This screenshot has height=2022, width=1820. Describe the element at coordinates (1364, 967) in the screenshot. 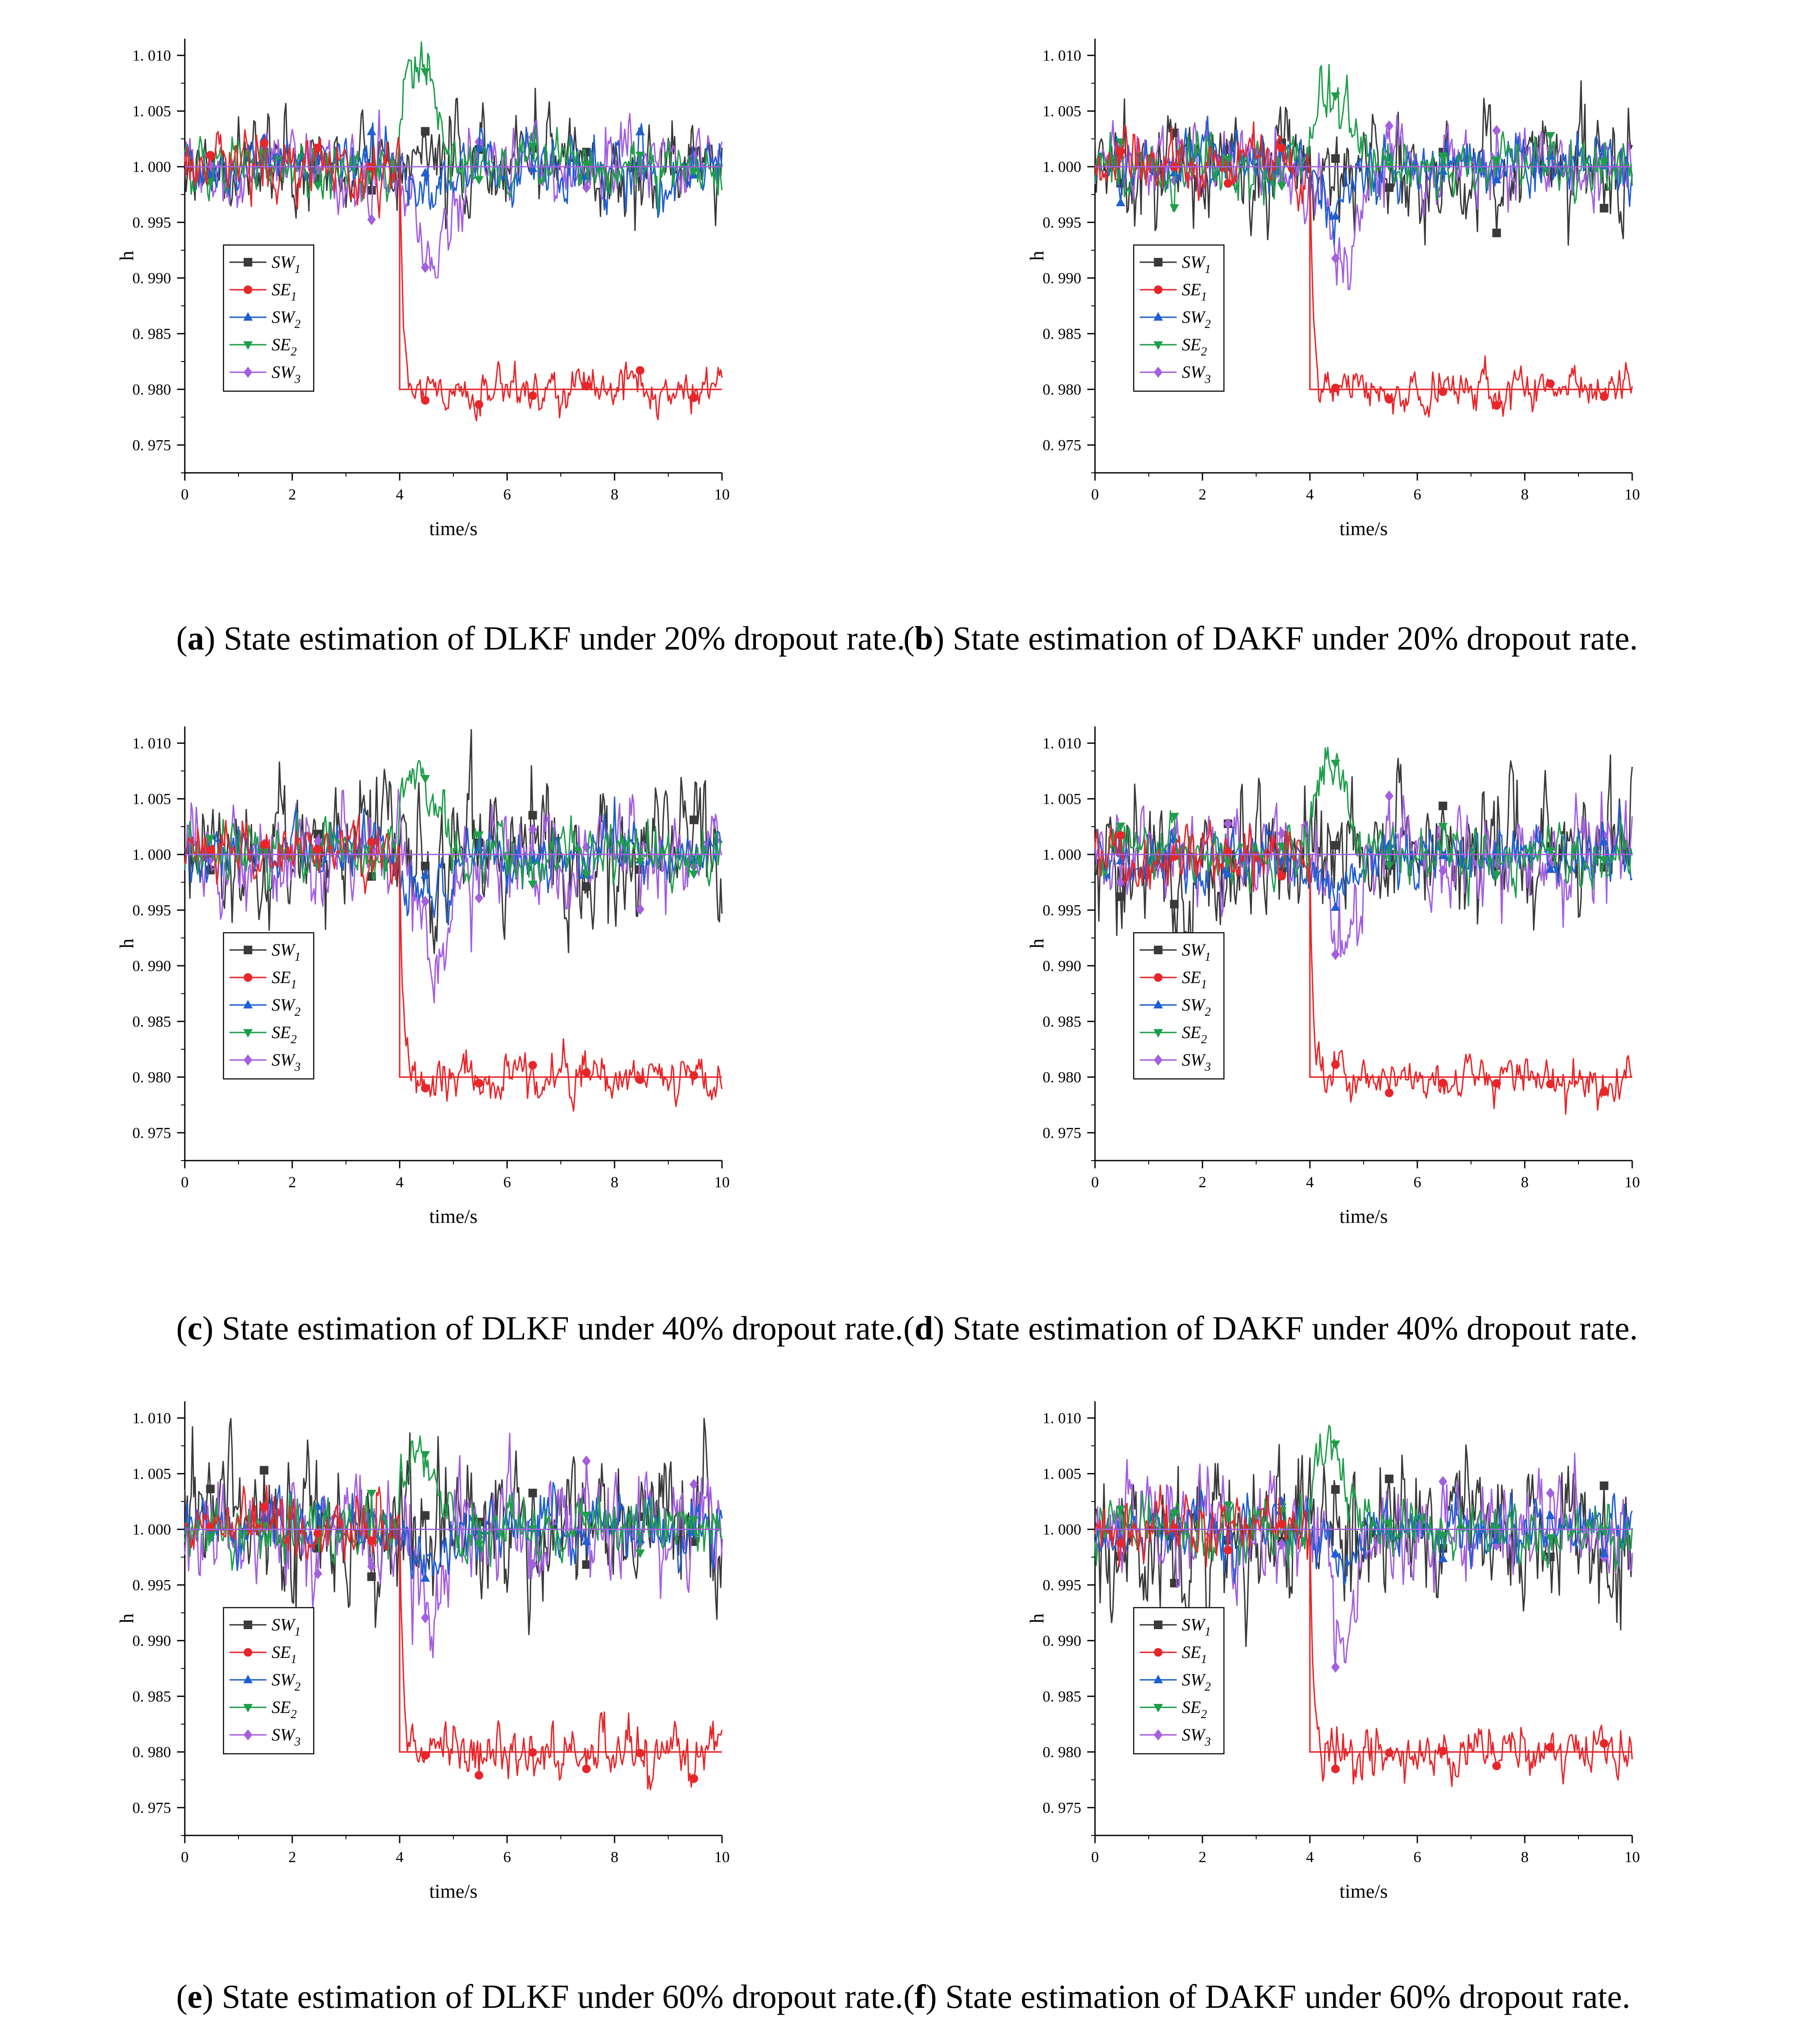

I see `series-line-se1` at that location.